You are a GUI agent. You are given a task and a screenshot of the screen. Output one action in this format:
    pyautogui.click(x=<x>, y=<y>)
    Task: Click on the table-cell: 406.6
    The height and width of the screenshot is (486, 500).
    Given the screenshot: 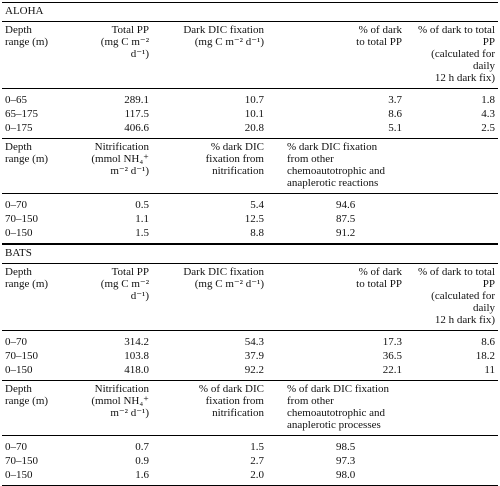 What is the action you would take?
    pyautogui.click(x=136, y=128)
    